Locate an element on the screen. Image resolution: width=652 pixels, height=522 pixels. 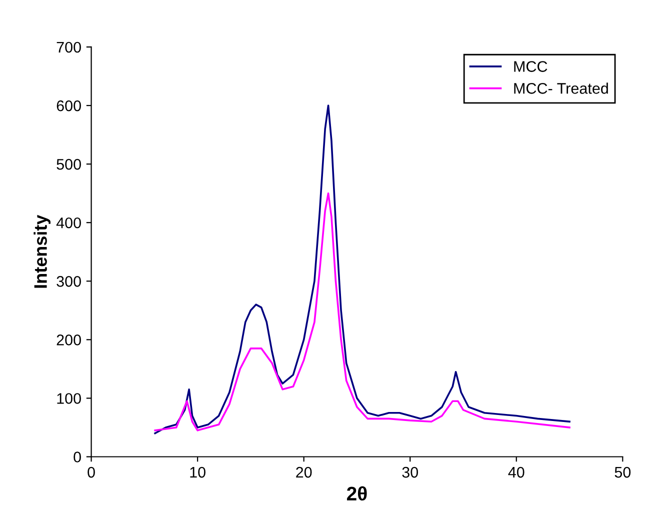
y-tick-label: 600 is located at coordinates (68, 106).